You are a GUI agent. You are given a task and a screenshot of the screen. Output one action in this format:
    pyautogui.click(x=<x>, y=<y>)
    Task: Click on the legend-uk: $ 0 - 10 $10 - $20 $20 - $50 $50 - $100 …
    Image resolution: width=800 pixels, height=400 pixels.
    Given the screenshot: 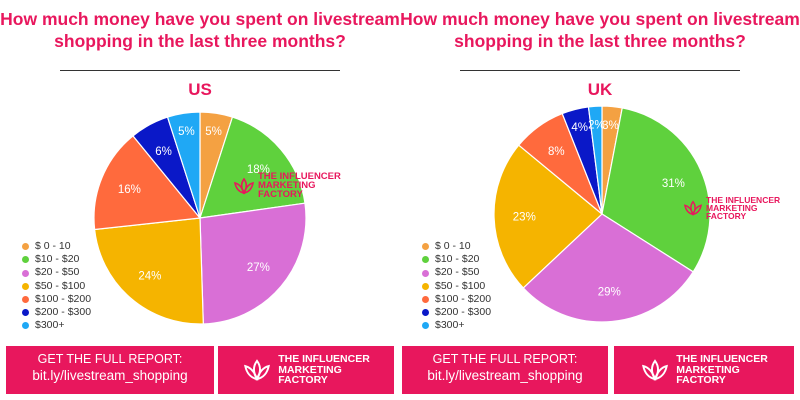 What is the action you would take?
    pyautogui.click(x=456, y=286)
    